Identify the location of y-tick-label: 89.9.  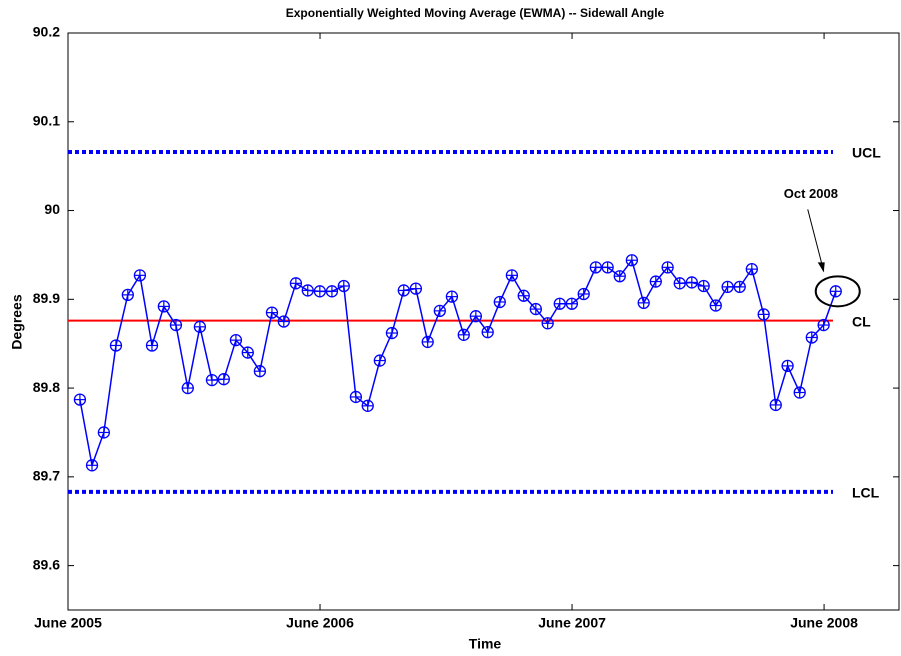
(46, 298).